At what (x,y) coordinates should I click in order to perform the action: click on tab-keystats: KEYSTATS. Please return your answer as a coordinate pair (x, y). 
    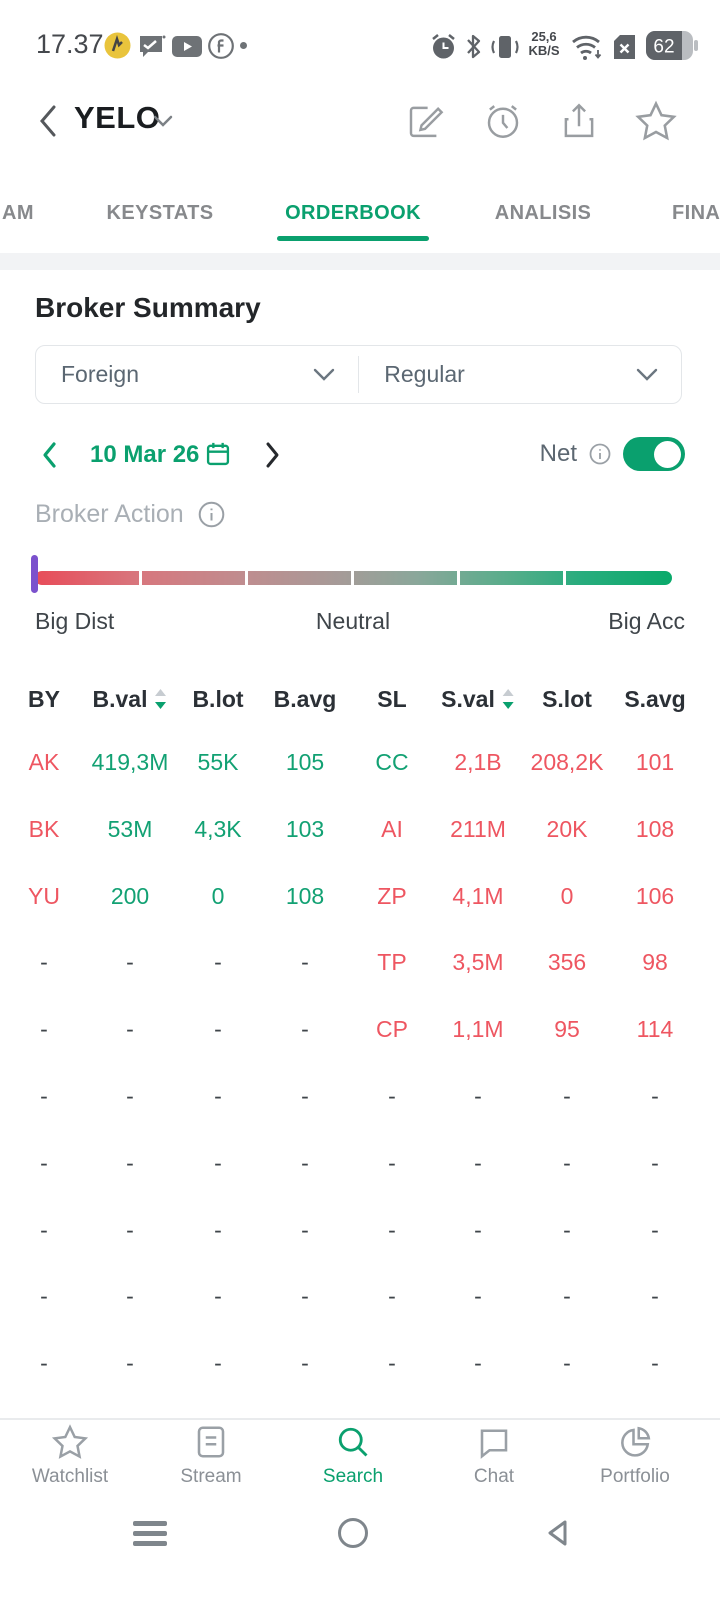
    Looking at the image, I should click on (160, 213).